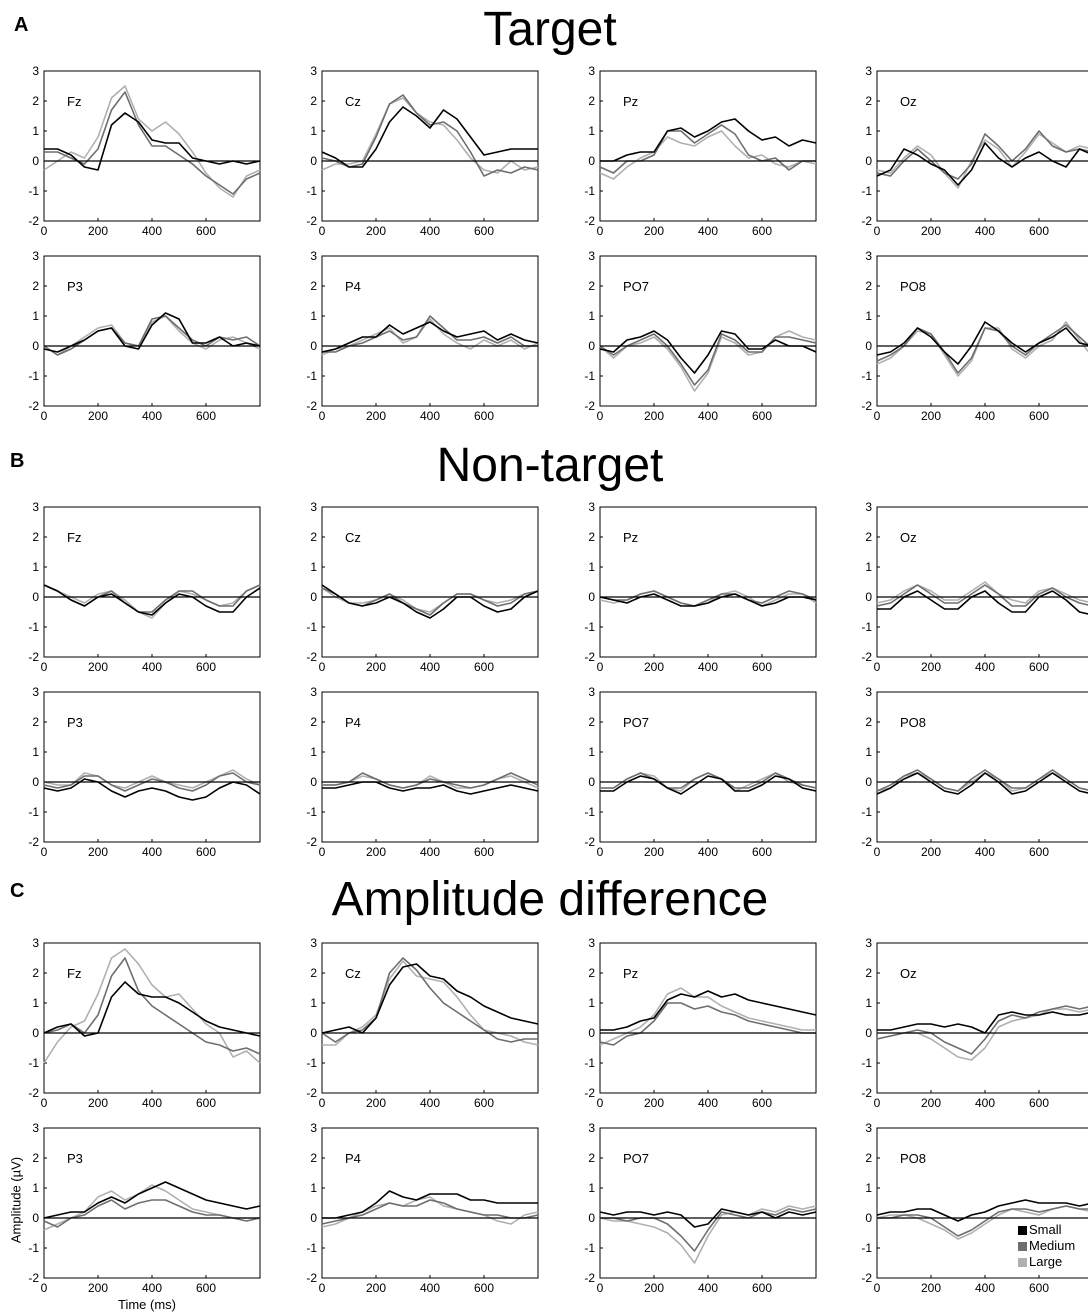  I want to click on panel-non-target-pz: -2 -1 0 1 2 3 0 200 400 600 Pz, so click(700, 587).